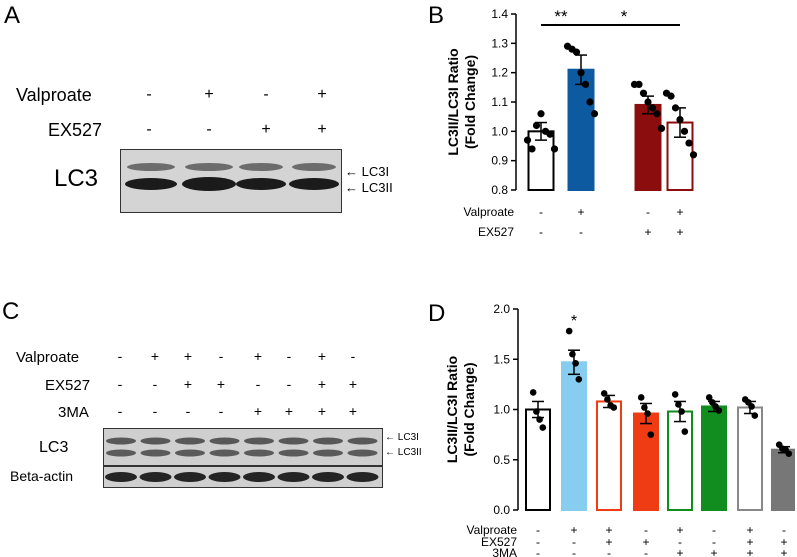  Describe the element at coordinates (504, 551) in the screenshot. I see `condition-row-label: 3MA` at that location.